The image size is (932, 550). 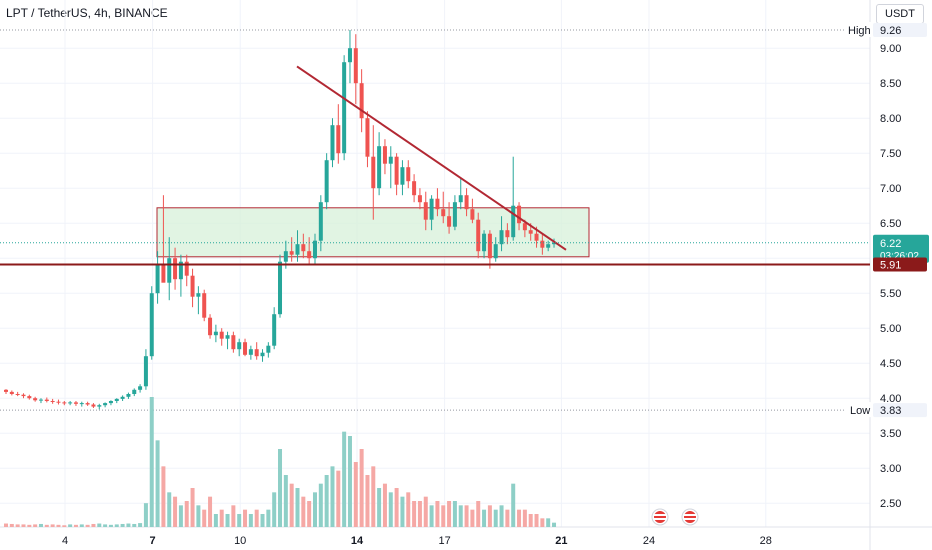 I want to click on price-tick-label: 9.00, so click(x=890, y=49).